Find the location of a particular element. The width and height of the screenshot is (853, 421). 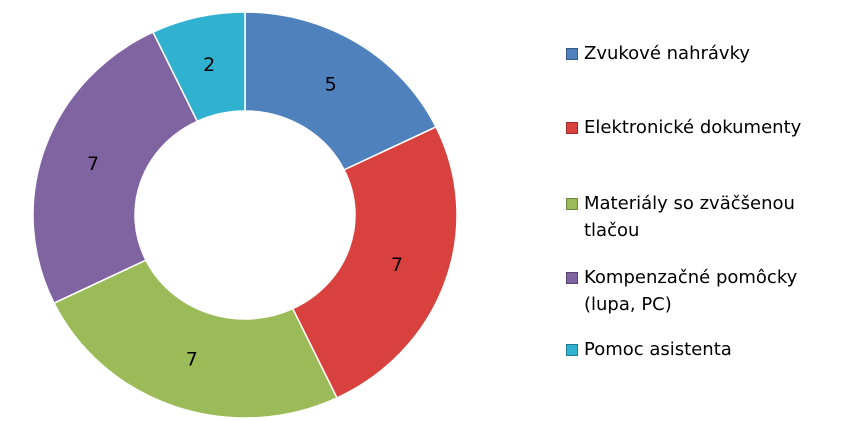

legend-label: Elektronické dokumenty is located at coordinates (693, 127).